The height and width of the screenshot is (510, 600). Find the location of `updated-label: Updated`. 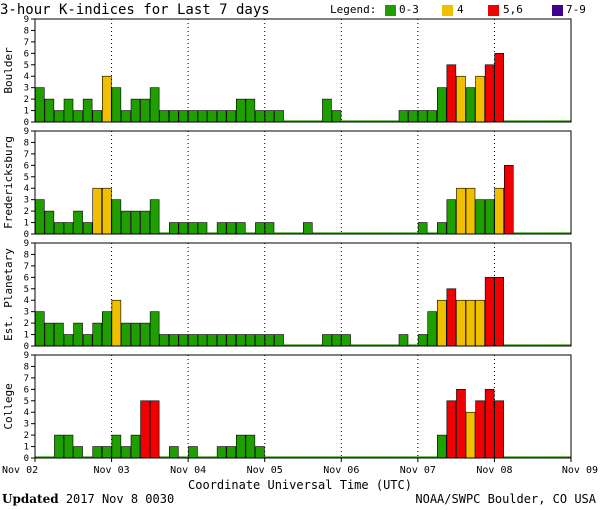

updated-label: Updated is located at coordinates (30, 499).